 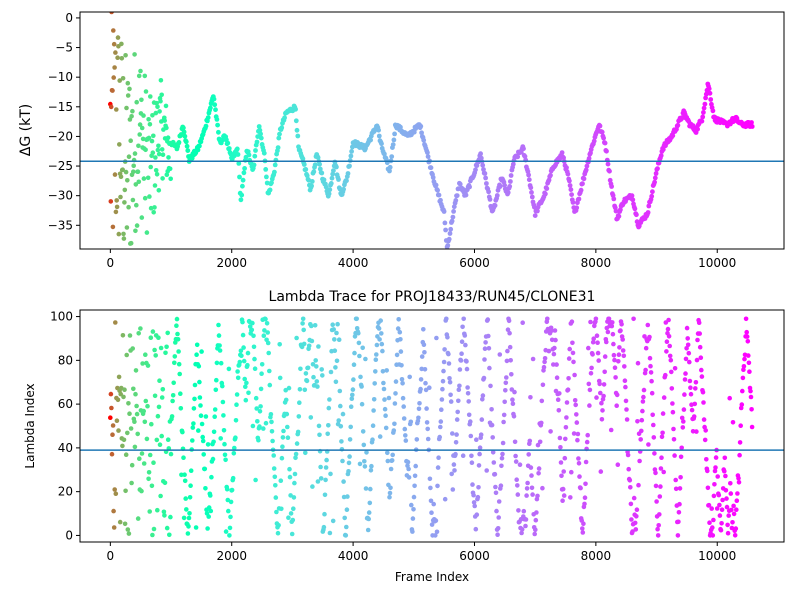 I want to click on lambda-y-tick-label-2: 40, so click(x=65, y=448).